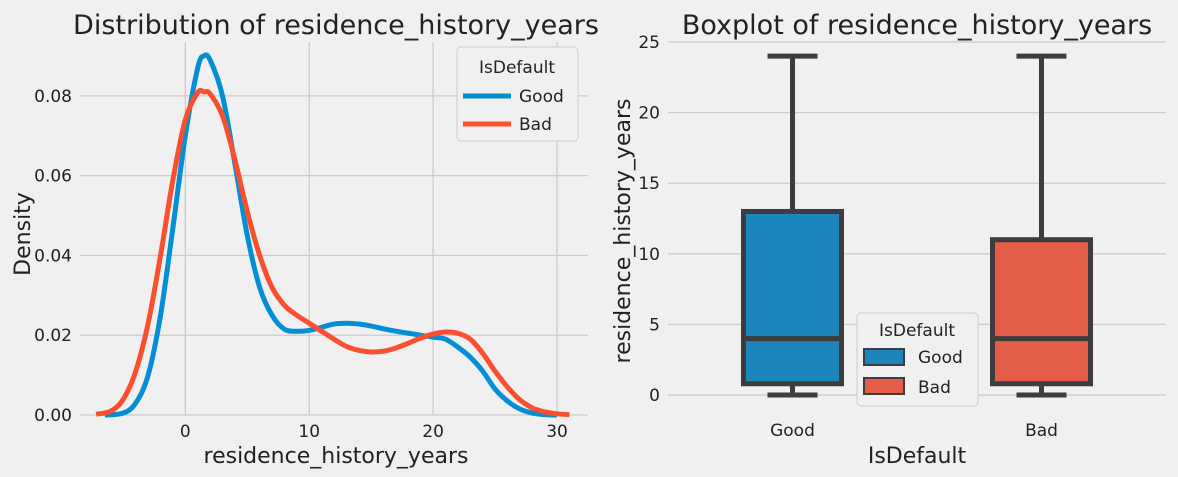 The image size is (1178, 477). Describe the element at coordinates (917, 331) in the screenshot. I see `boxplot-legend-title: IsDefault` at that location.